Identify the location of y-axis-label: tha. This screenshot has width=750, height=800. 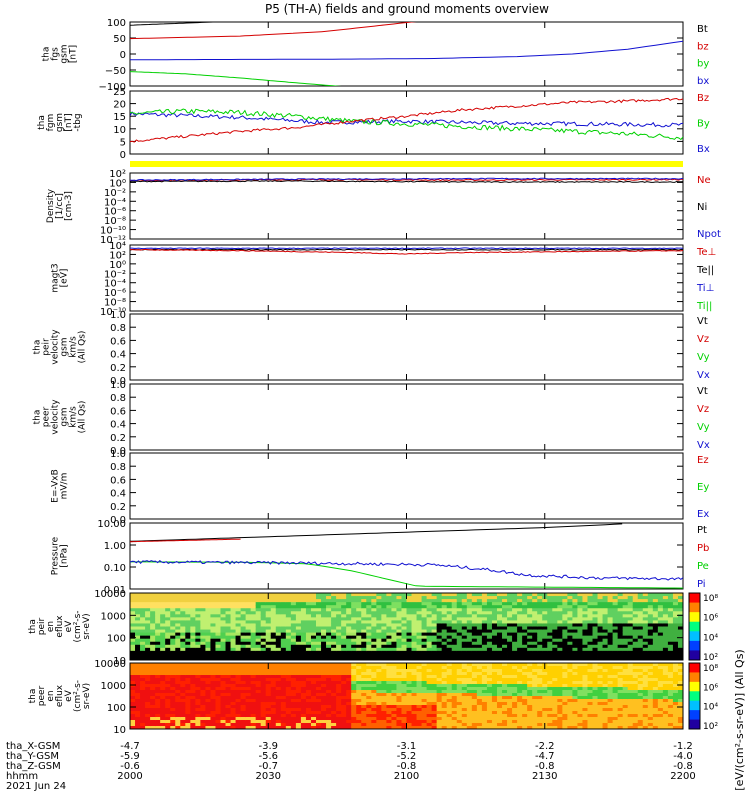
(42, 122).